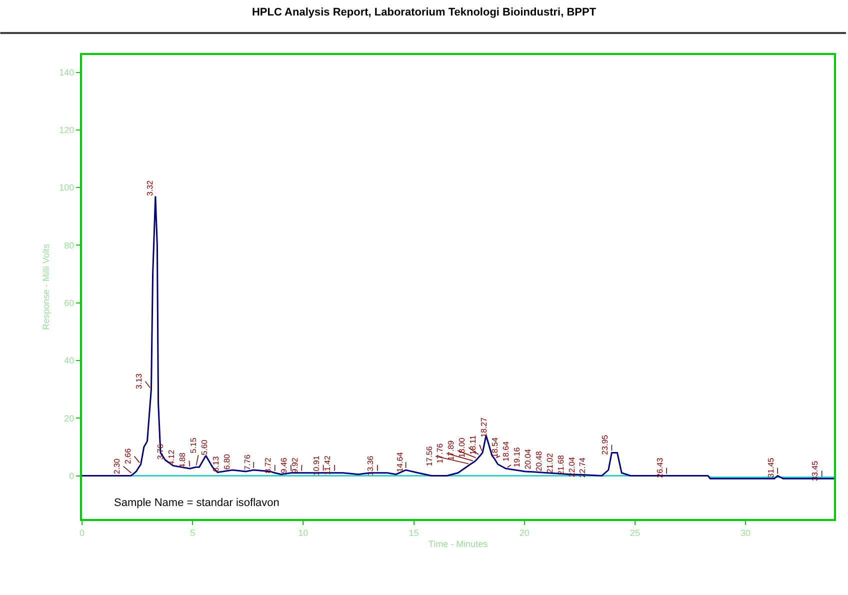  What do you see at coordinates (815, 470) in the screenshot?
I see `annotation: 33.45` at bounding box center [815, 470].